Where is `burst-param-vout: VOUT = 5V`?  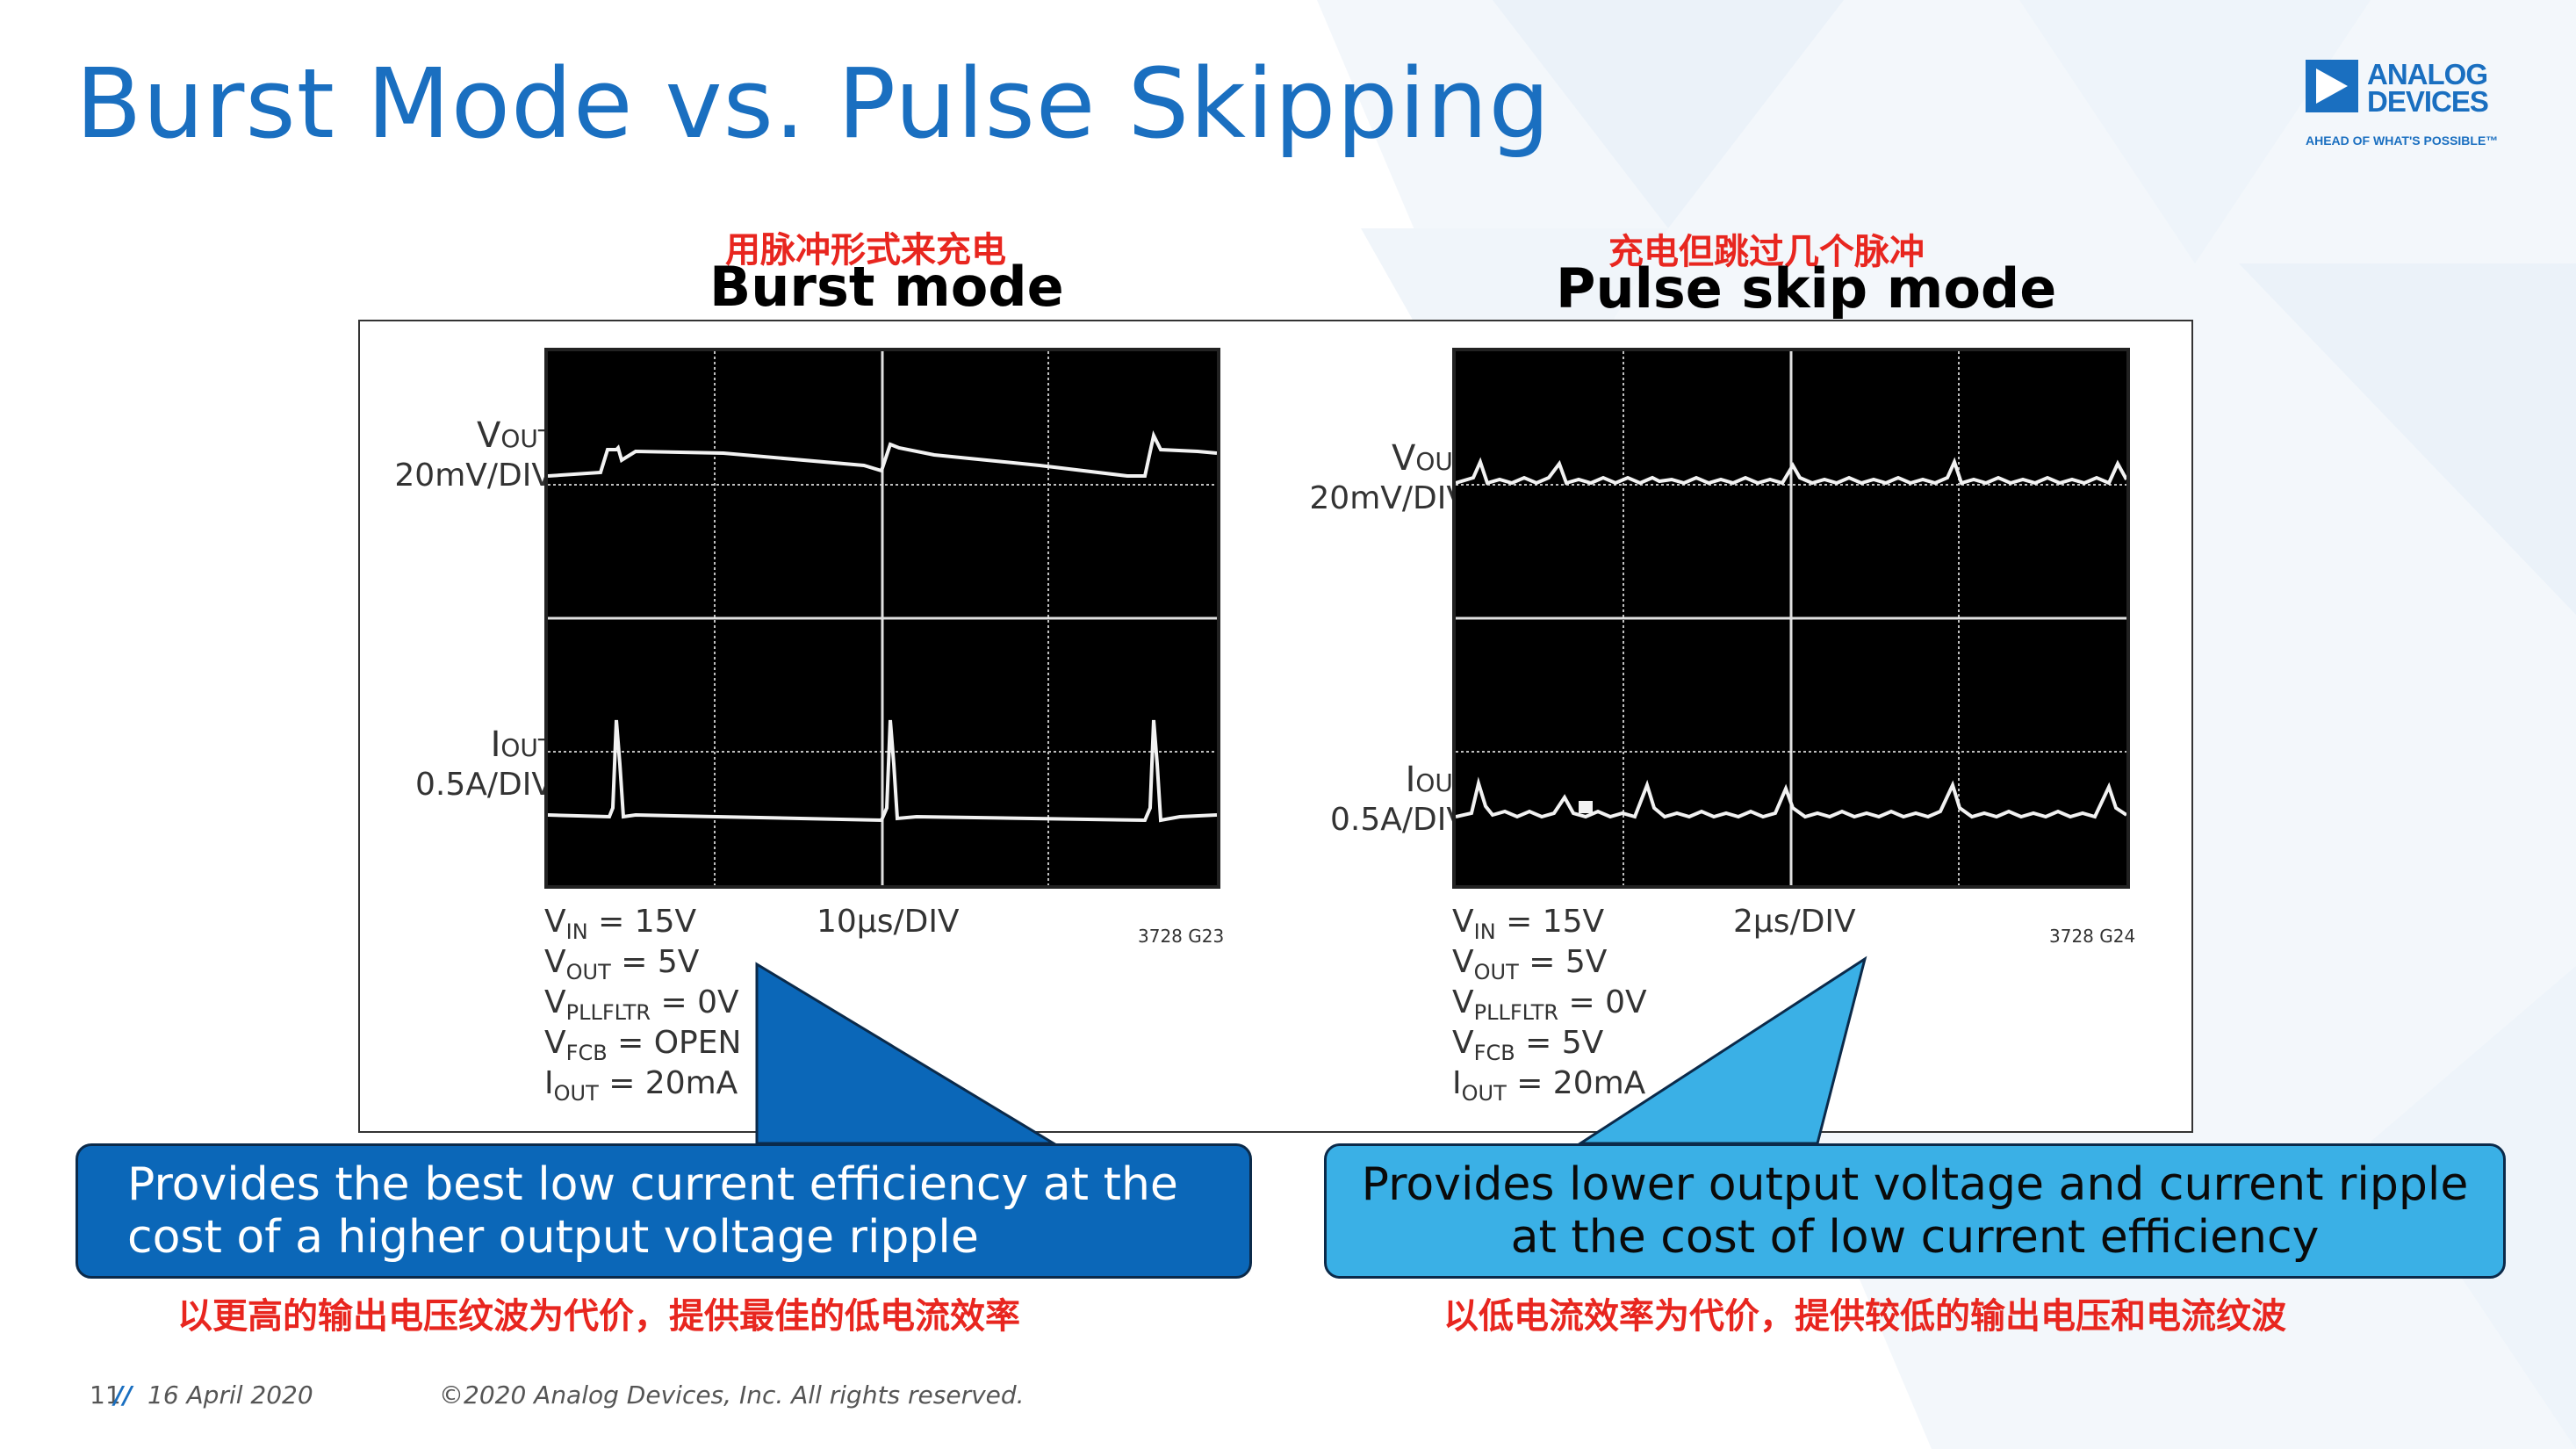
burst-param-vout: VOUT = 5V is located at coordinates (622, 965).